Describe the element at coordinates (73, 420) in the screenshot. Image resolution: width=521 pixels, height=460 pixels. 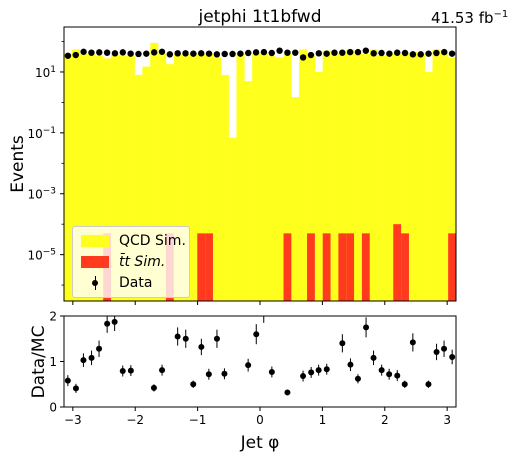
I see `x-tick-label: −3` at that location.